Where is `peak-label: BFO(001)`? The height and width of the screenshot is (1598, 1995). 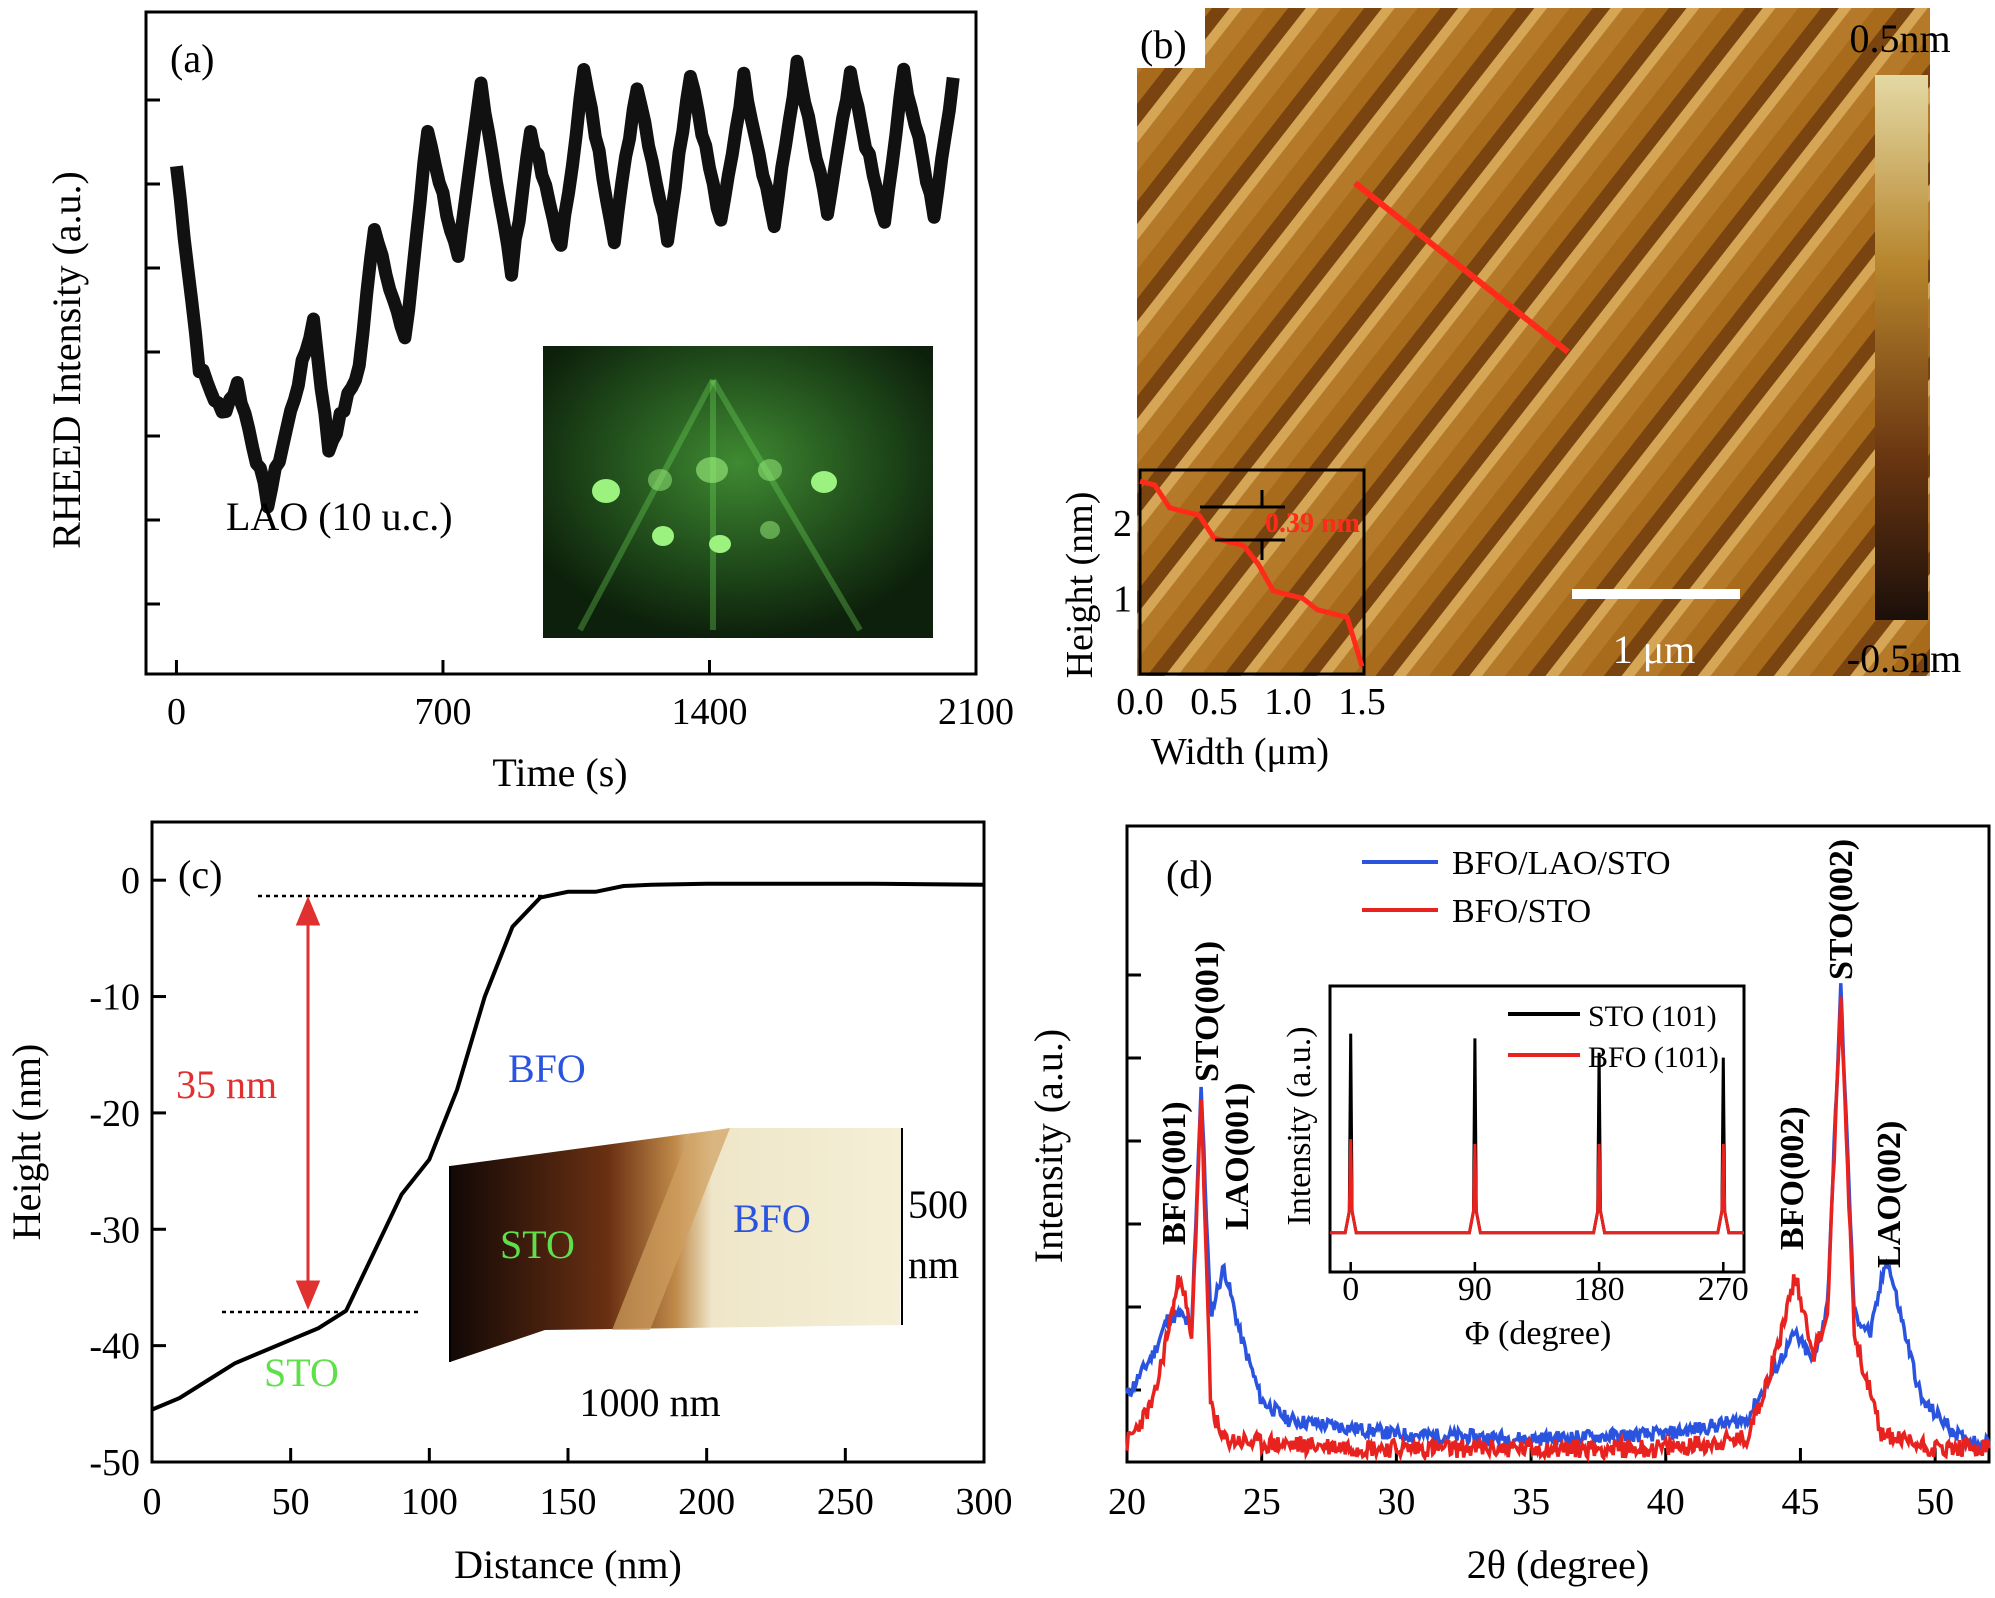 peak-label: BFO(001) is located at coordinates (1174, 1173).